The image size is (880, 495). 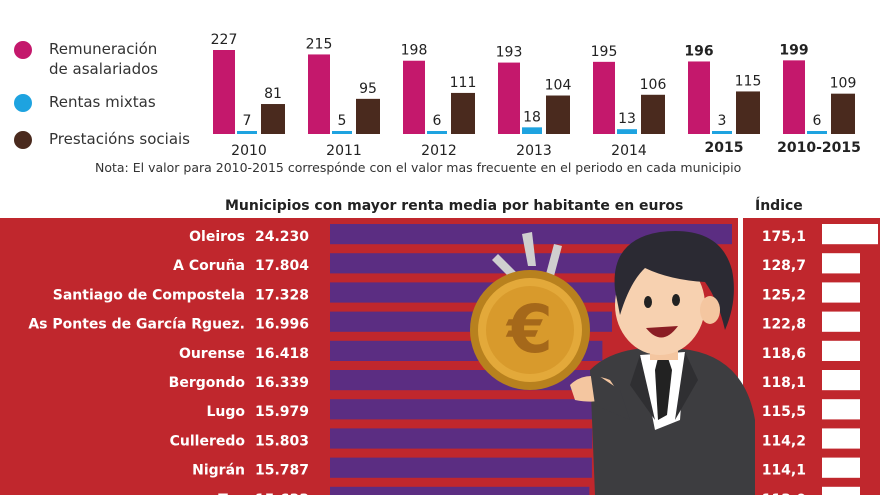 I want to click on data-label-2015-series-0: 196, so click(x=698, y=51).